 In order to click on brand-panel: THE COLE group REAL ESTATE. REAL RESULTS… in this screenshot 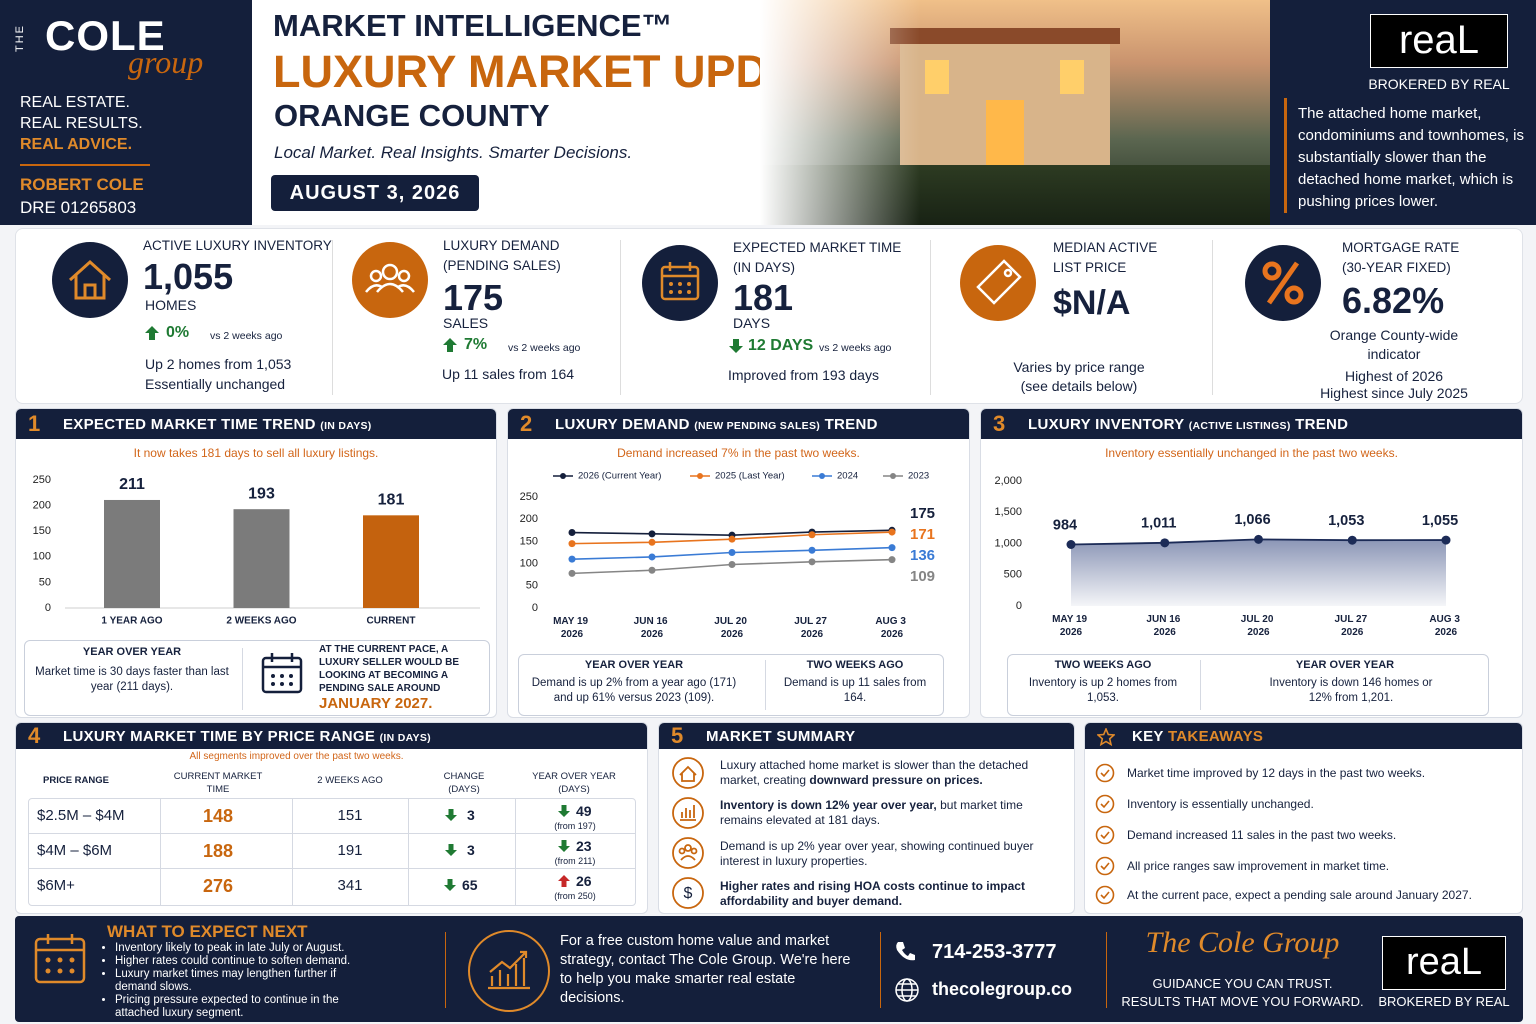, I will do `click(126, 112)`.